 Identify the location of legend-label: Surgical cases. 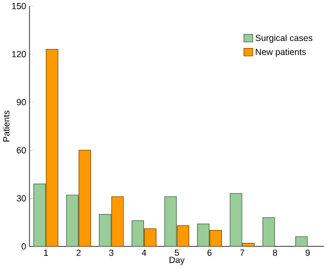
(284, 38).